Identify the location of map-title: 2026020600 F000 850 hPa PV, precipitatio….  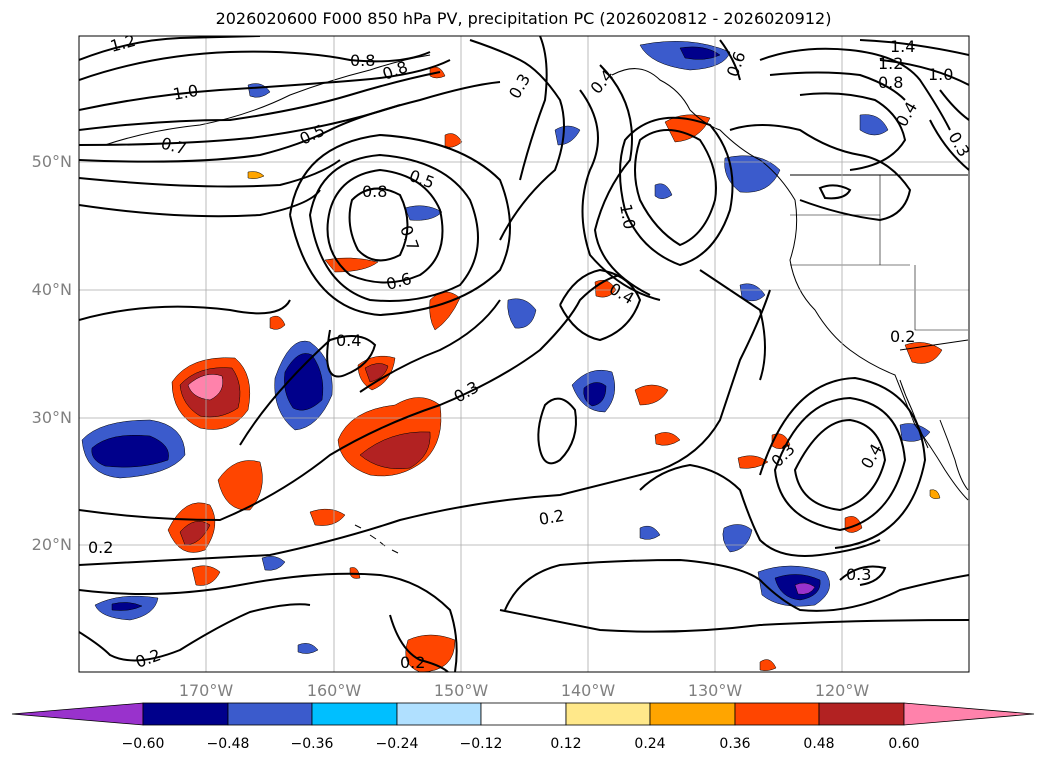
(523, 18).